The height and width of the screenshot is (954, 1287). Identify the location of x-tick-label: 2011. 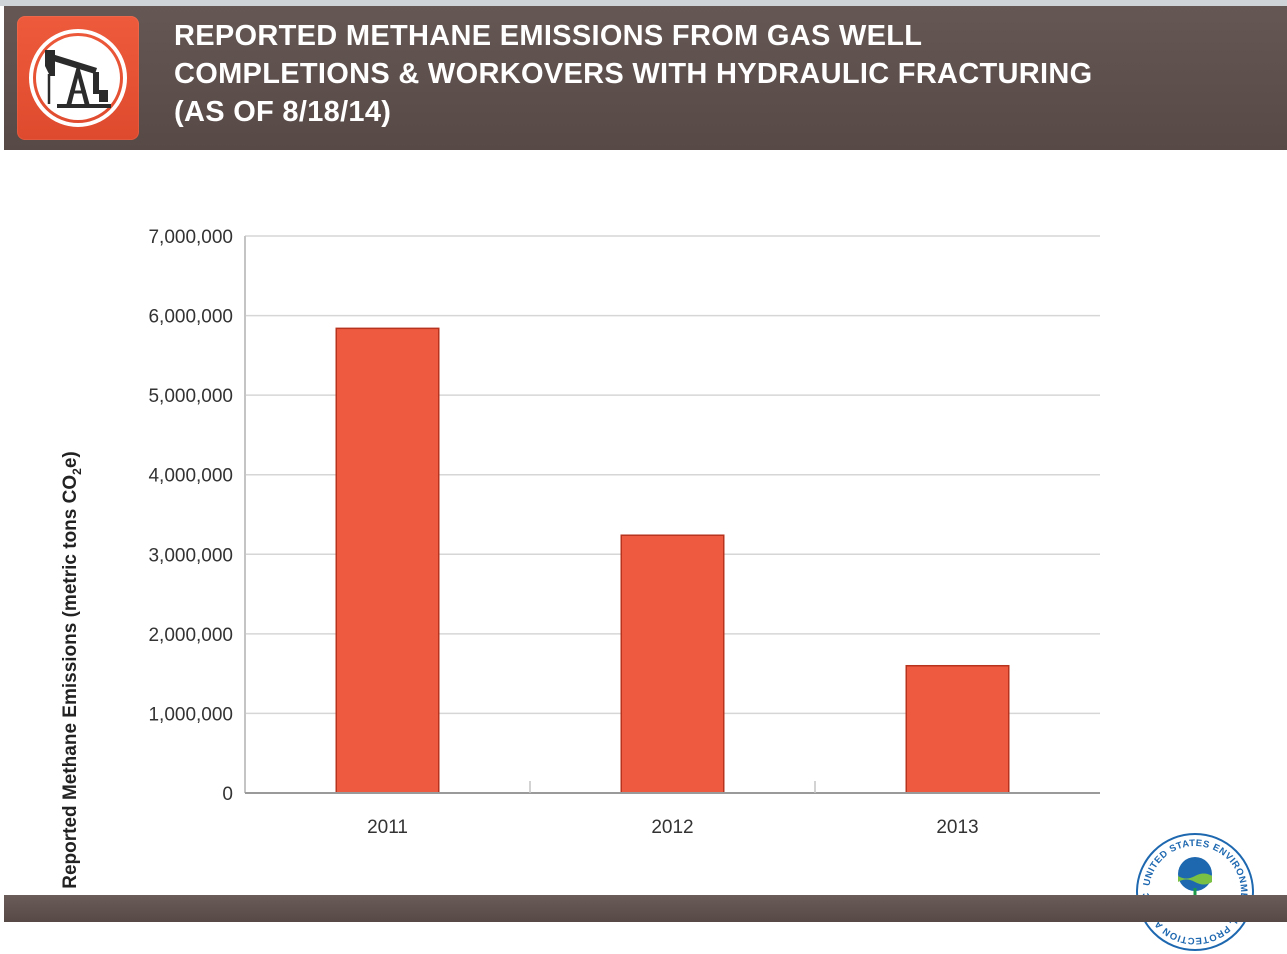
(387, 827).